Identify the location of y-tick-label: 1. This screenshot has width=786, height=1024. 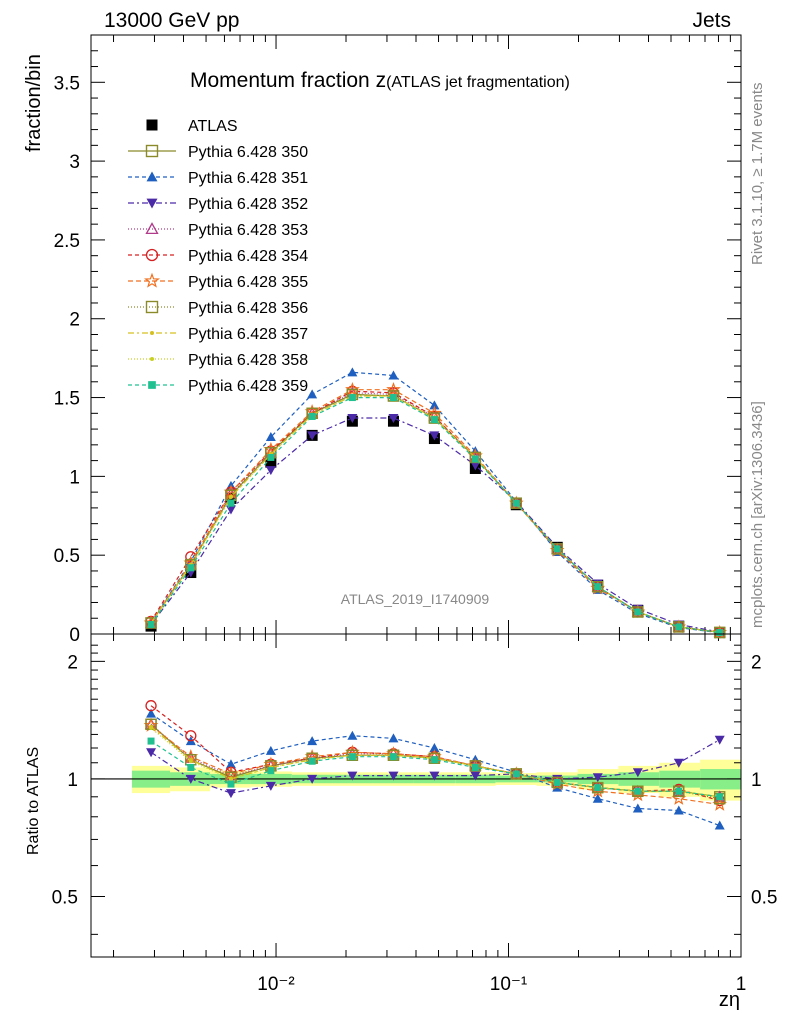
(74, 477).